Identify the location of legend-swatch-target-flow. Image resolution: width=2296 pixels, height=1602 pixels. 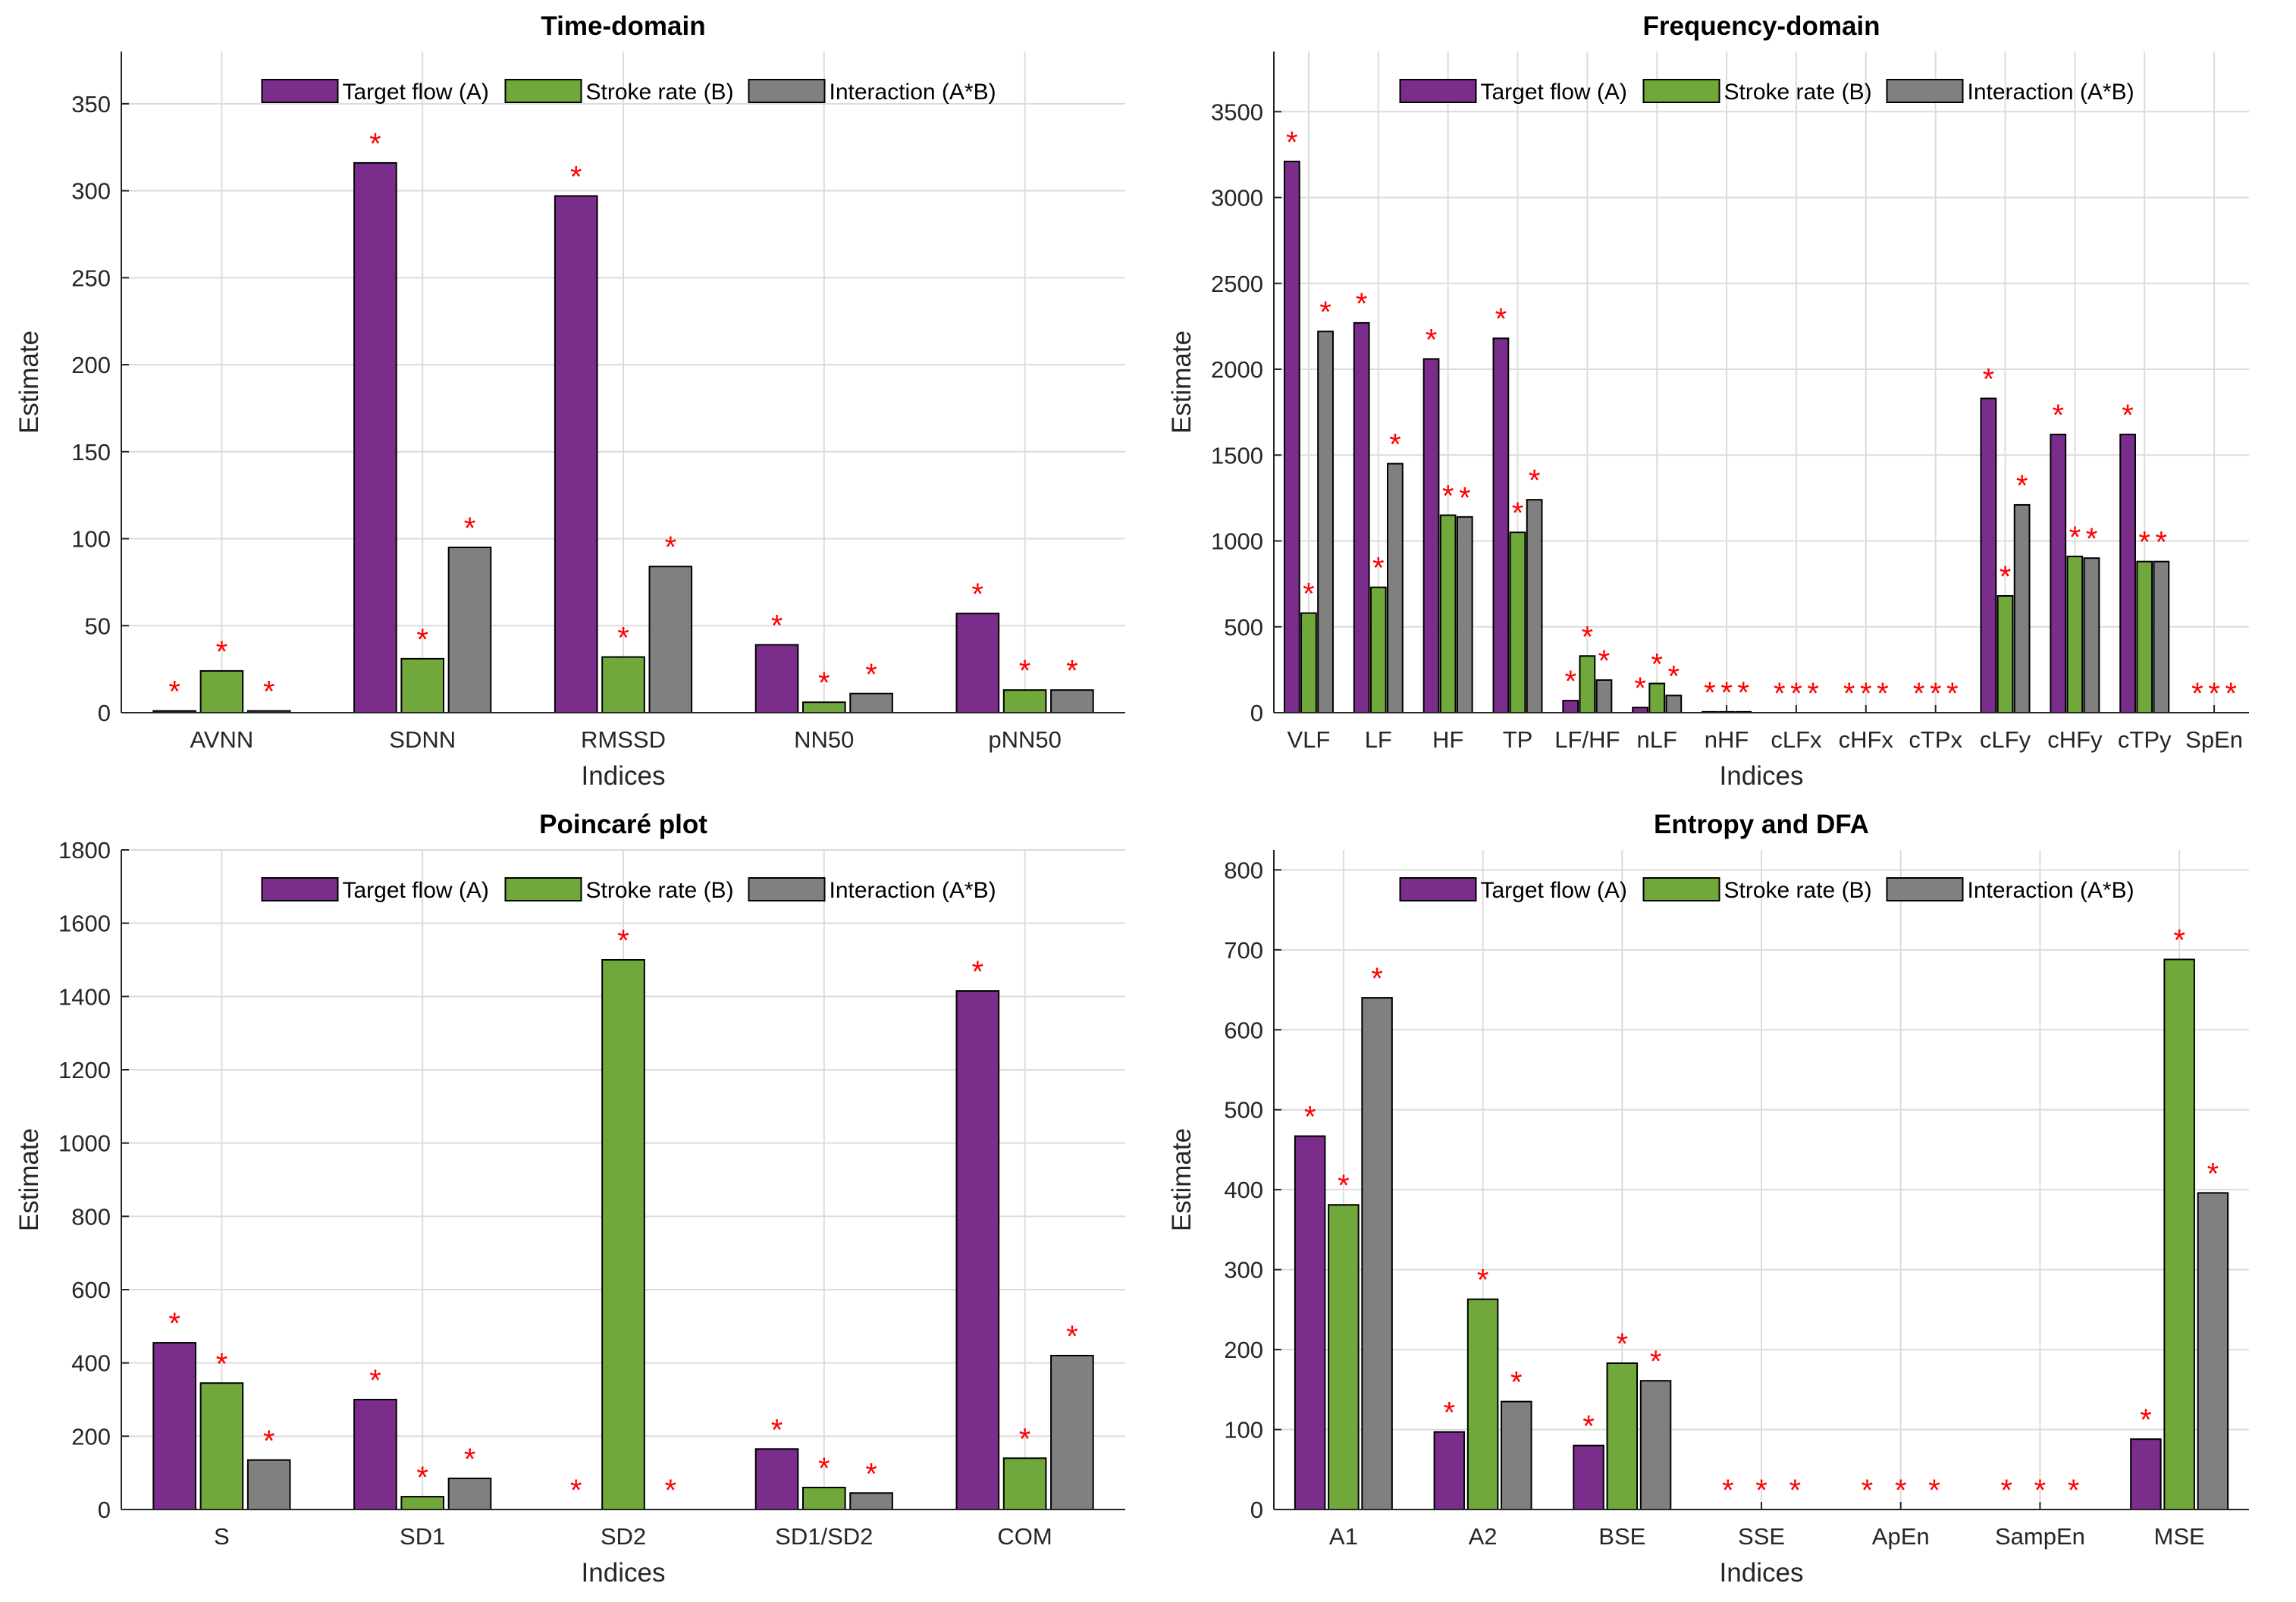
(1438, 889).